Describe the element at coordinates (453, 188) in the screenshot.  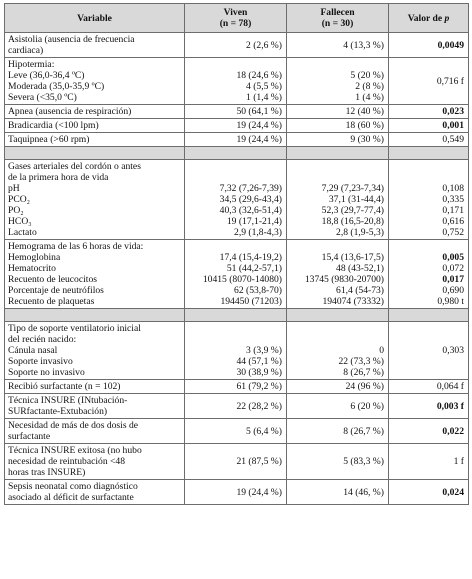
I see `cell-line: 0,108` at that location.